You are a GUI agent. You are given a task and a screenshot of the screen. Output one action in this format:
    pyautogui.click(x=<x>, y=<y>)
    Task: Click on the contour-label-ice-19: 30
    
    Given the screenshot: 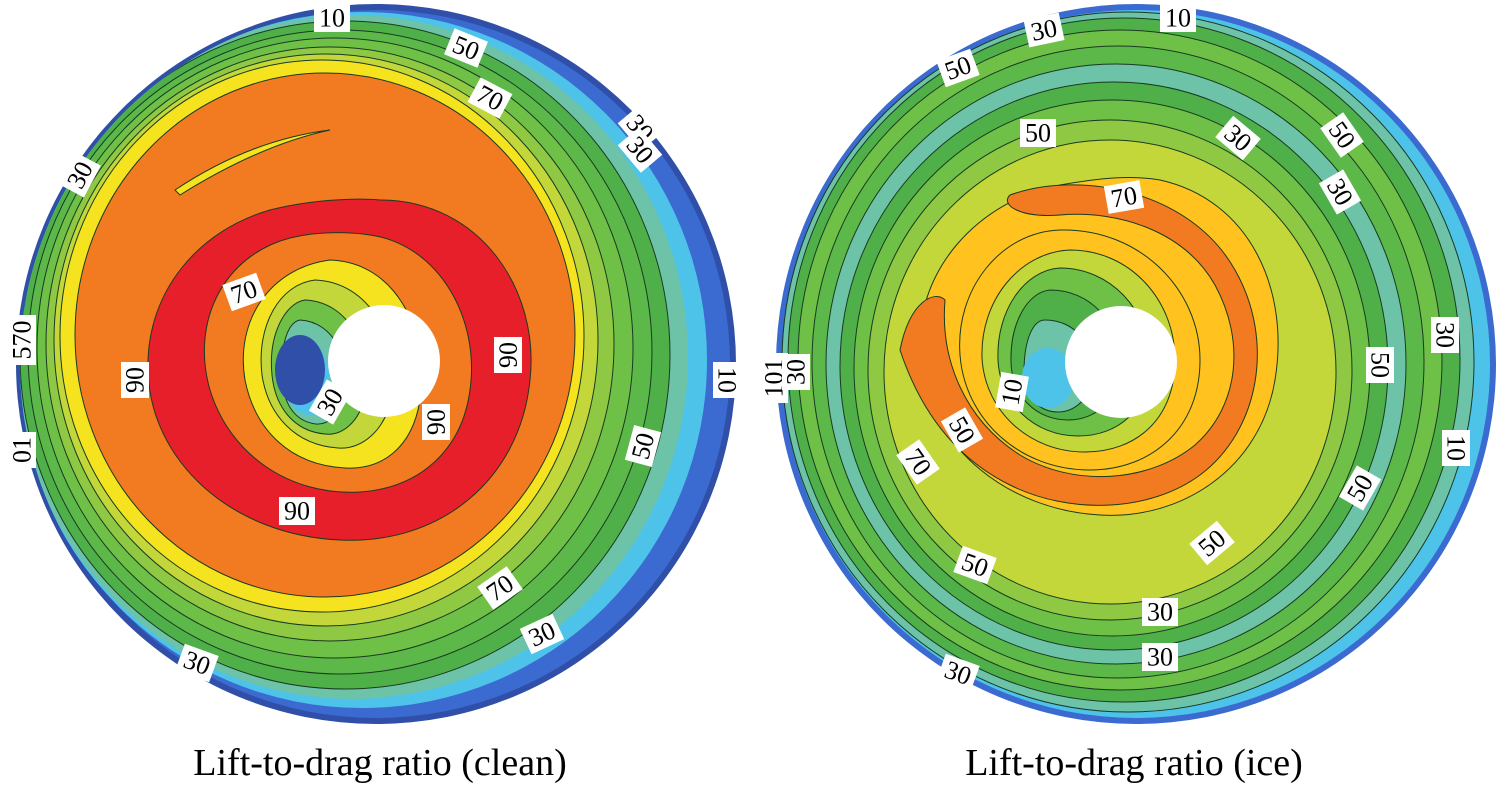 What is the action you would take?
    pyautogui.click(x=1160, y=612)
    